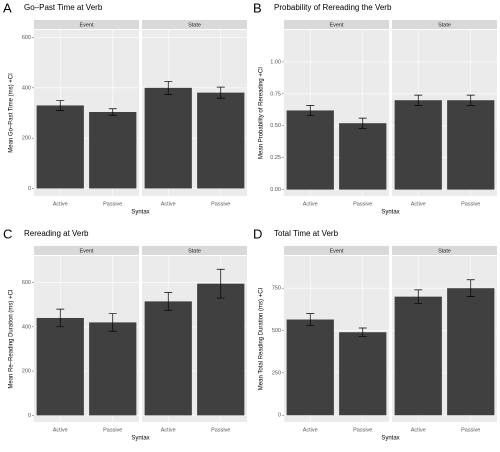 The image size is (500, 452). What do you see at coordinates (276, 289) in the screenshot?
I see `y-tick-label: 750` at bounding box center [276, 289].